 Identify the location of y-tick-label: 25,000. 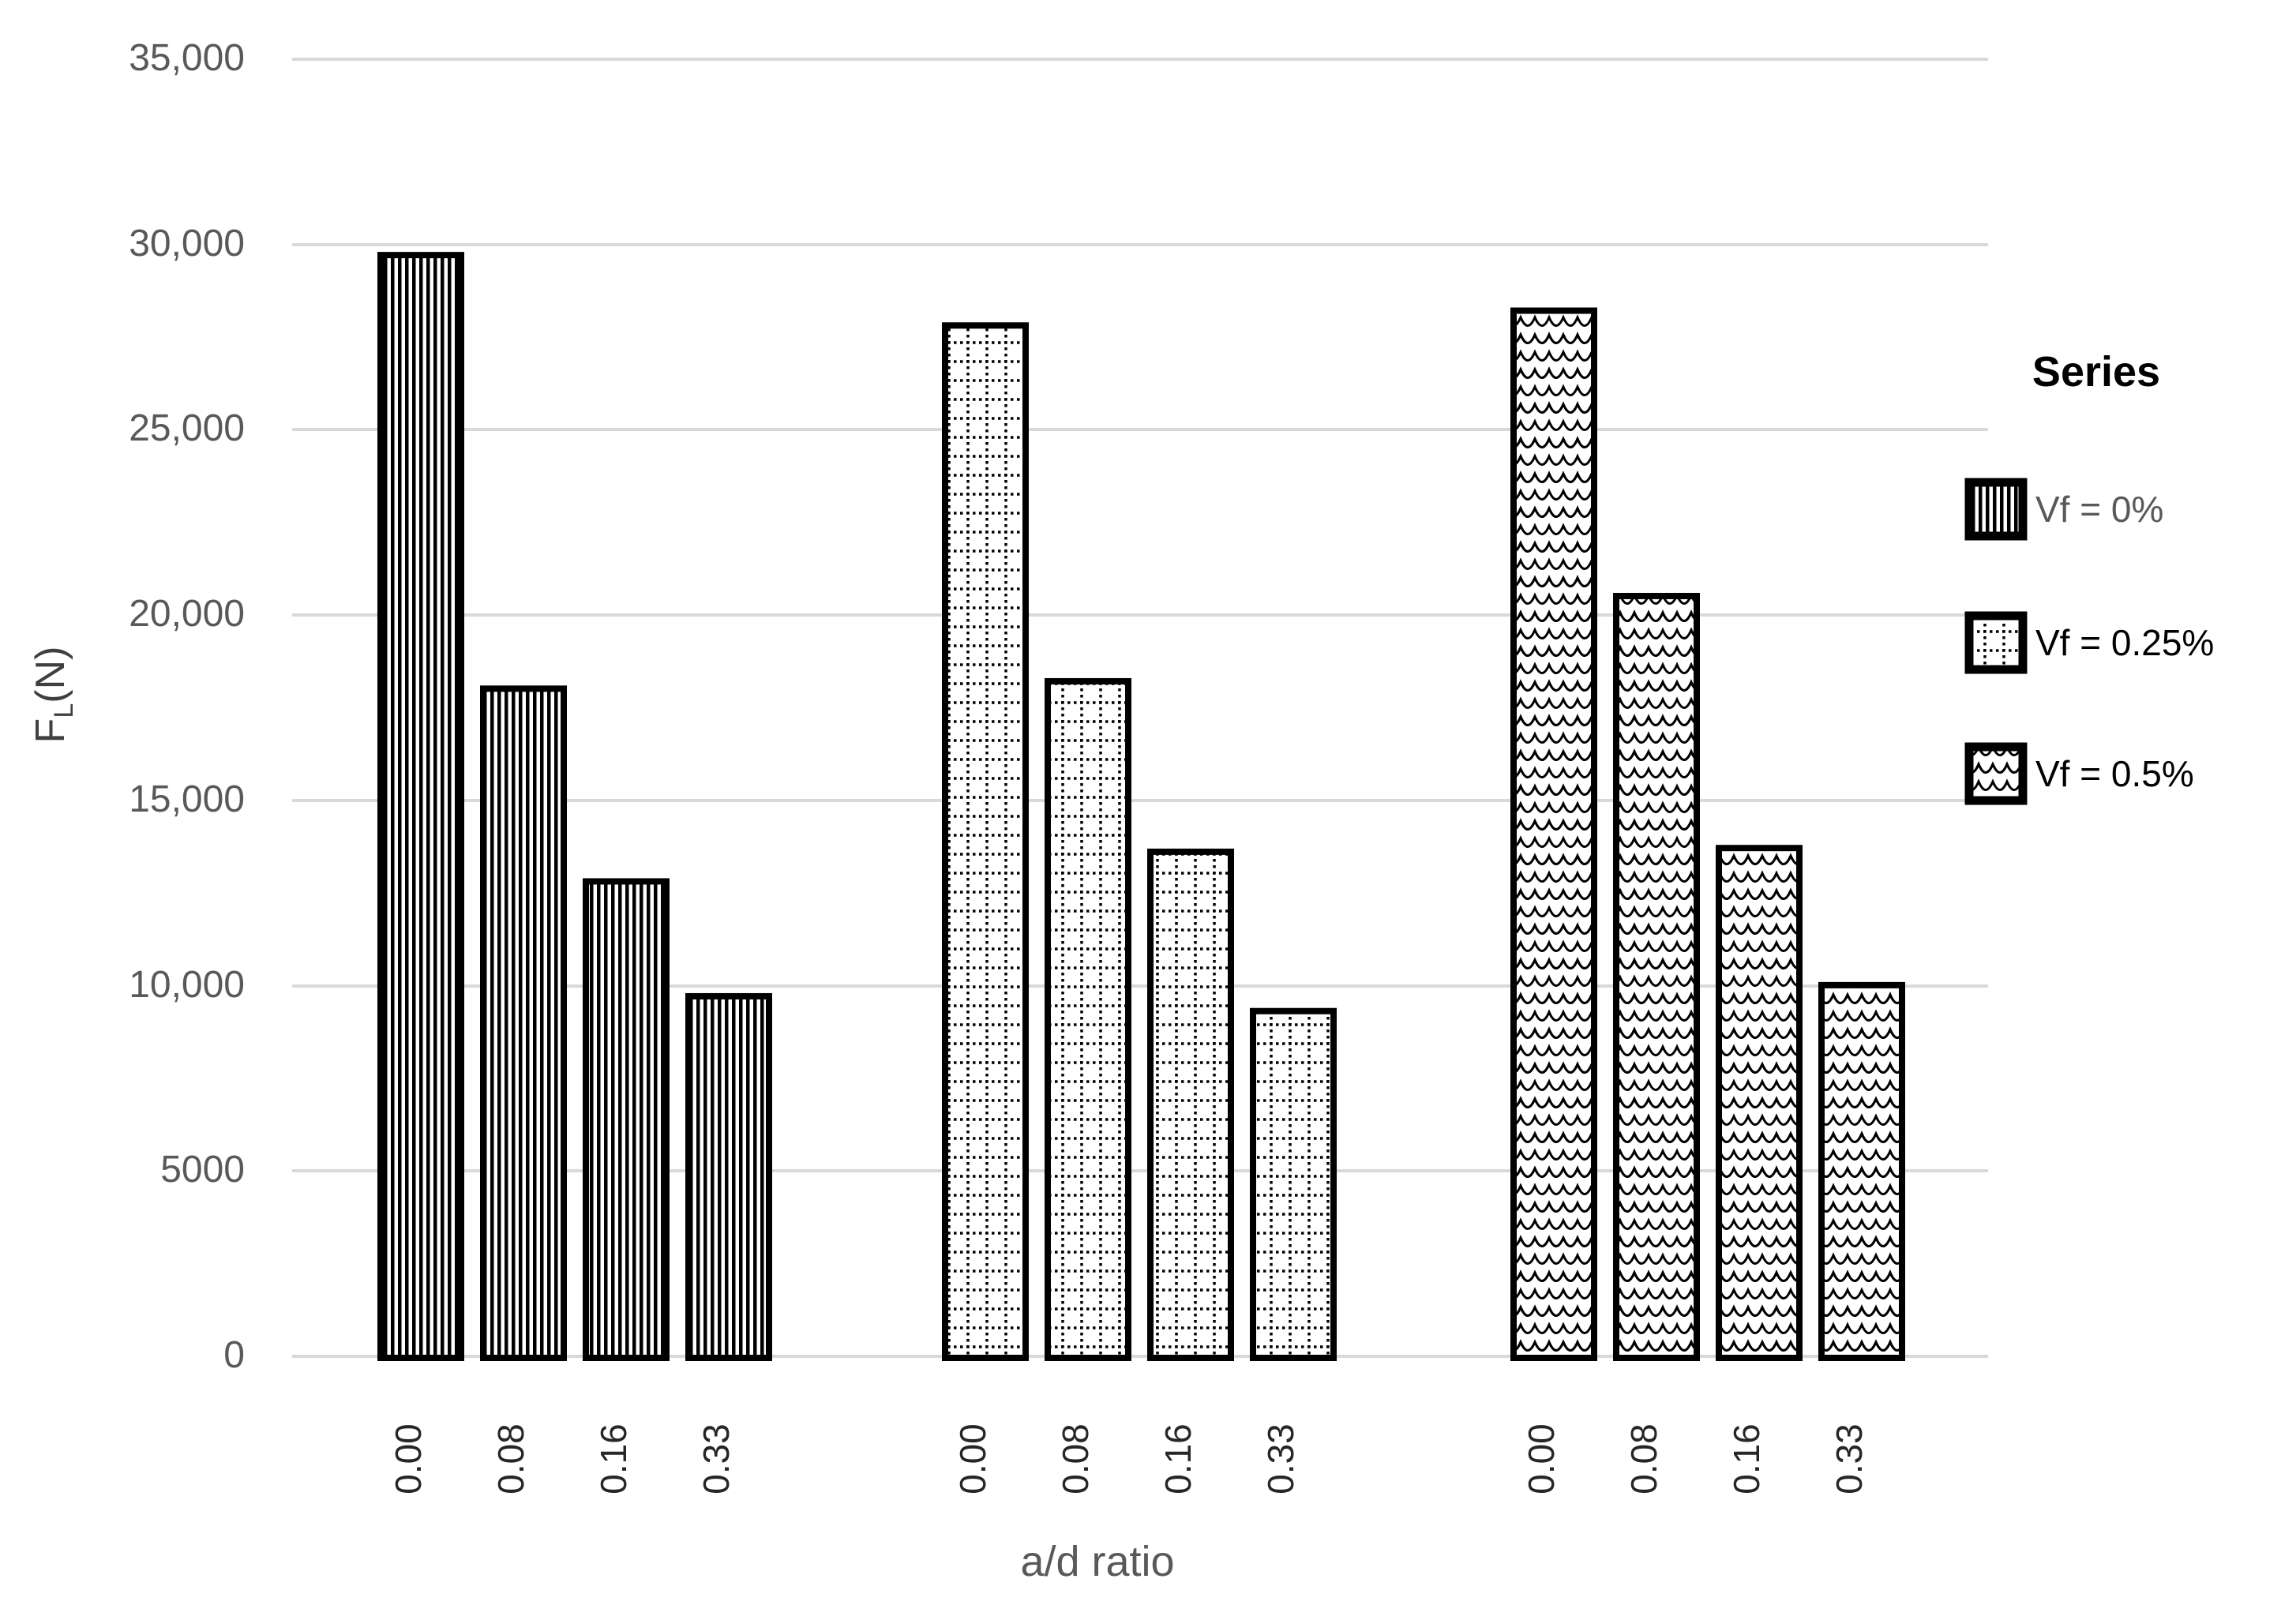
(187, 428).